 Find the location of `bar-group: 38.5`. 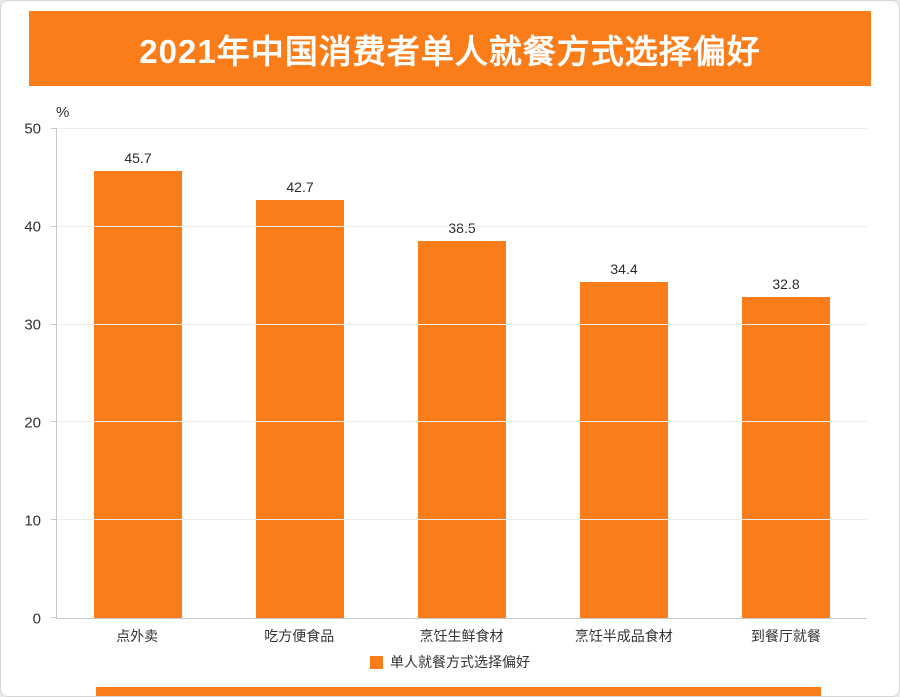

bar-group: 38.5 is located at coordinates (462, 373).